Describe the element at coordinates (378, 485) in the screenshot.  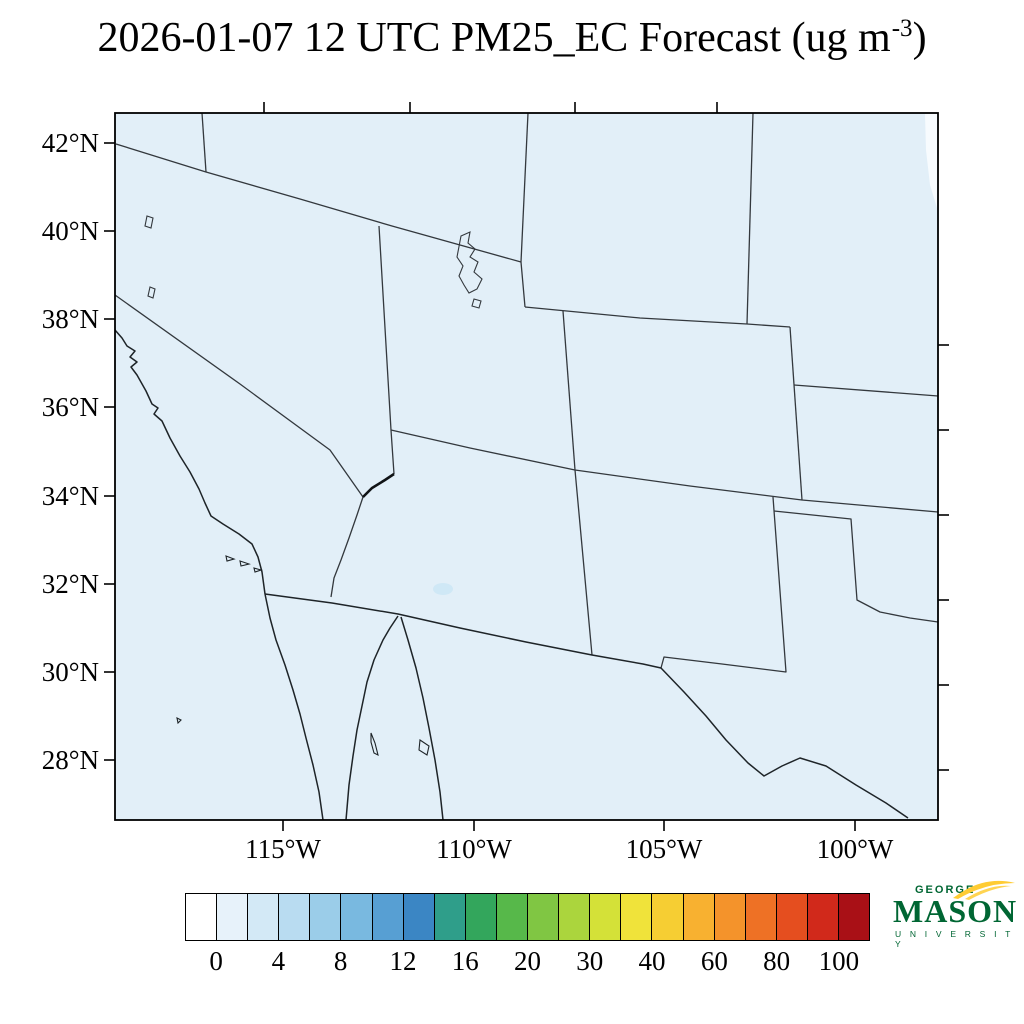
I see `colorado-river` at that location.